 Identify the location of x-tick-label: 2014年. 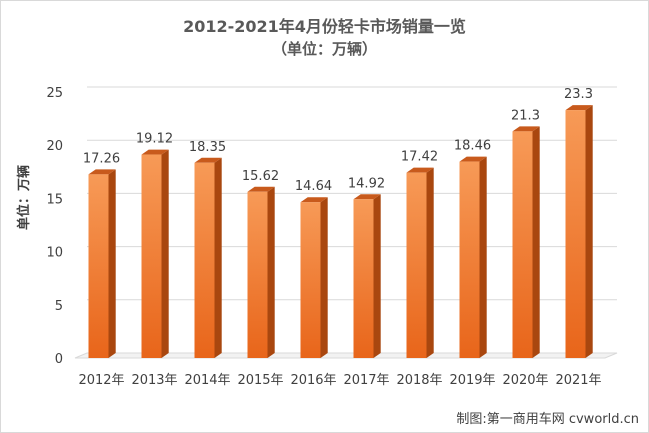
(207, 380).